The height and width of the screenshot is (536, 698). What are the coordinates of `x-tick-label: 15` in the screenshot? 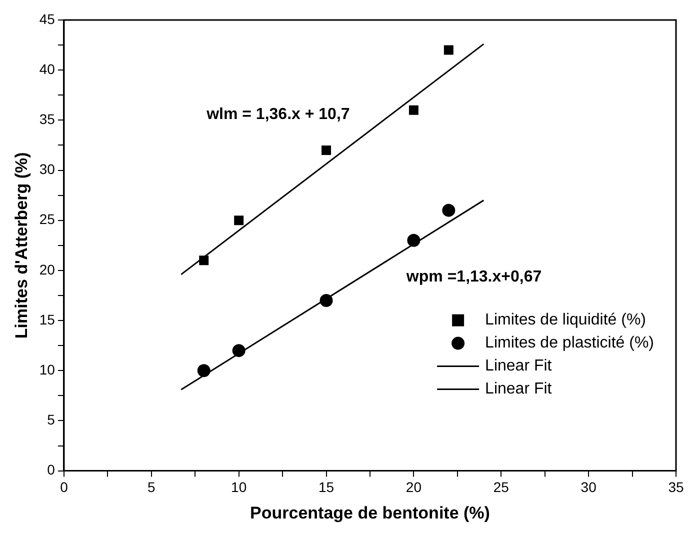 It's located at (326, 487).